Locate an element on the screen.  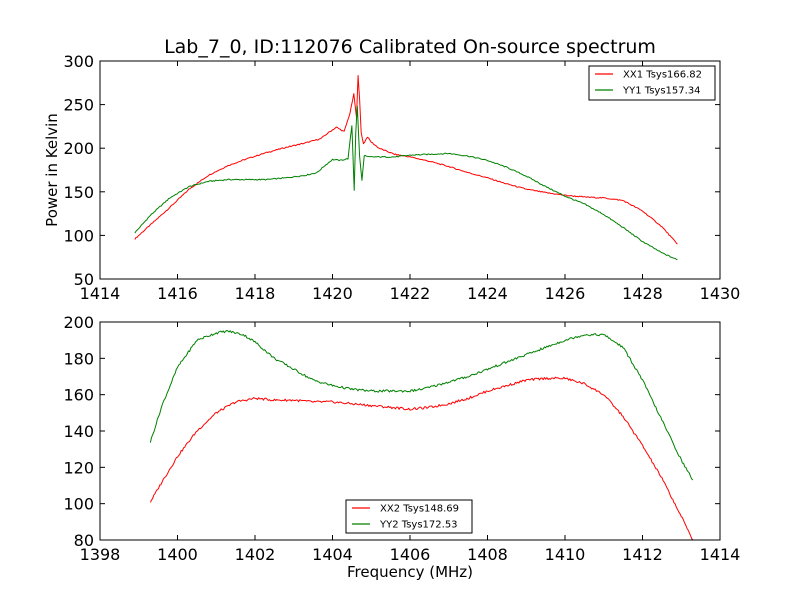
bottom-y-tick-label: 120 is located at coordinates (78, 467).